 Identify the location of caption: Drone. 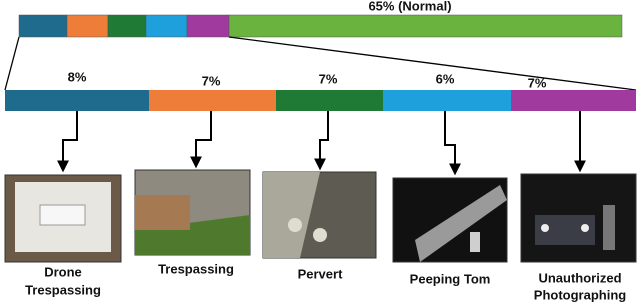
(63, 271).